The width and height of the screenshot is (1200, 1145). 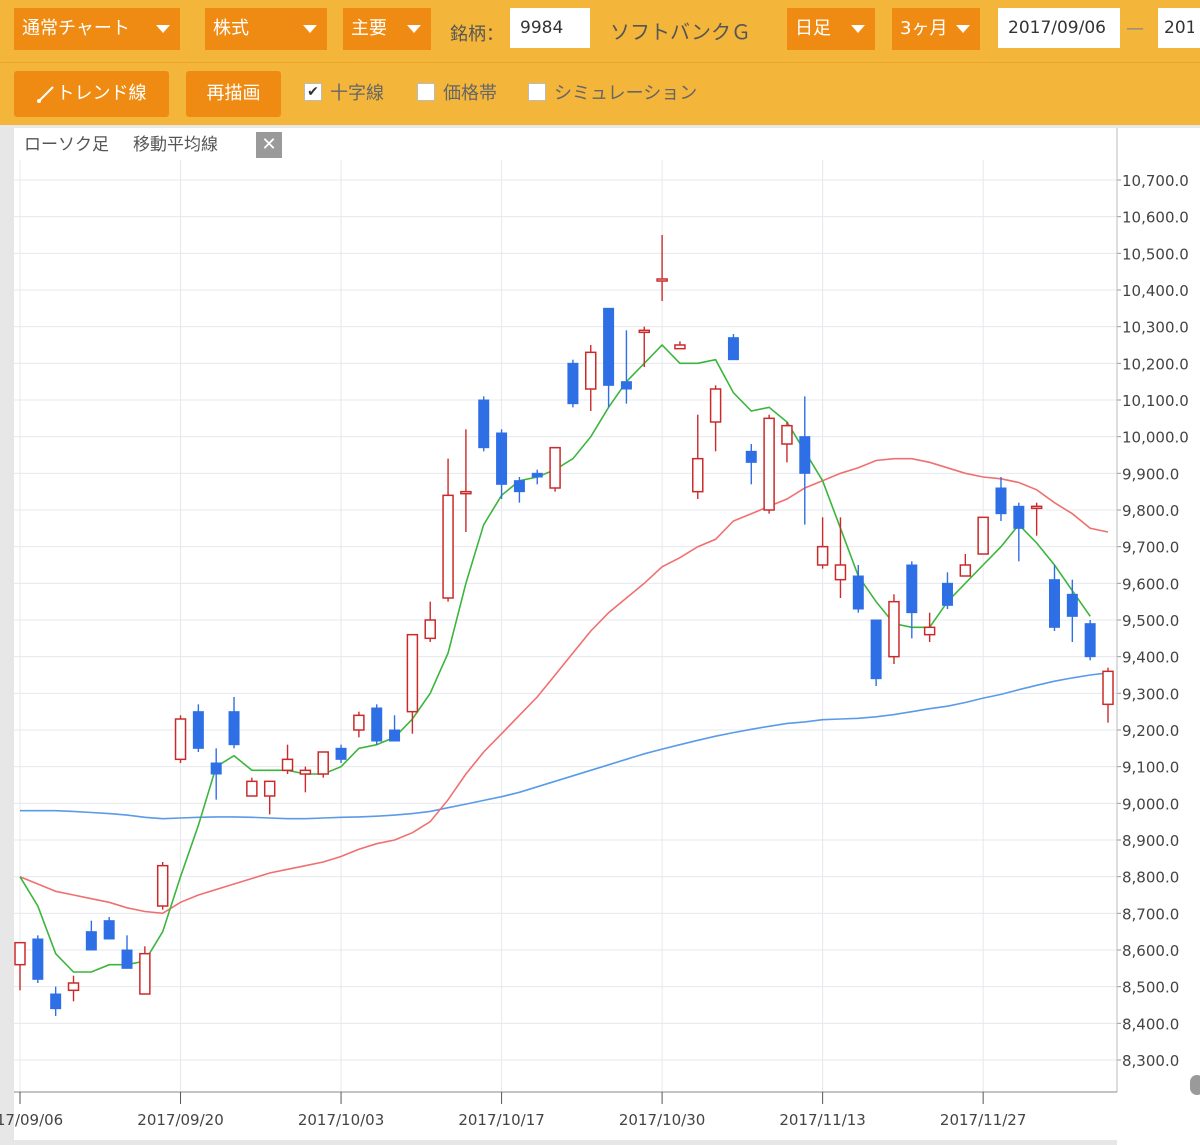 I want to click on checkbox-box: ✔, so click(x=313, y=92).